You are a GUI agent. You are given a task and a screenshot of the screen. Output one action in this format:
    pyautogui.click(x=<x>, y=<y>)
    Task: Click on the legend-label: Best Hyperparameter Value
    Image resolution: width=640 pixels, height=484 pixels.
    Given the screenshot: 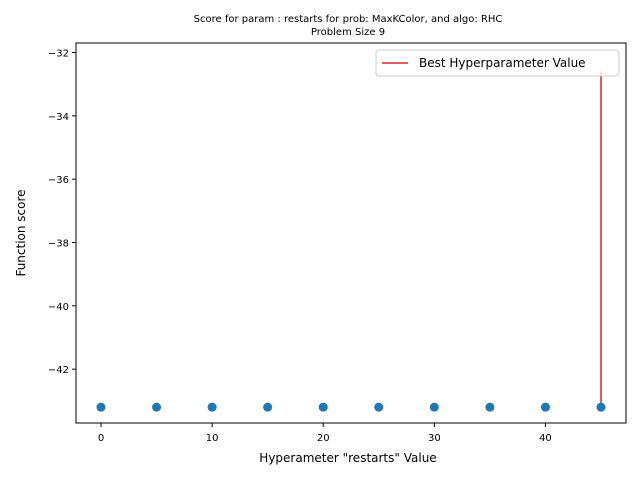 What is the action you would take?
    pyautogui.click(x=502, y=63)
    